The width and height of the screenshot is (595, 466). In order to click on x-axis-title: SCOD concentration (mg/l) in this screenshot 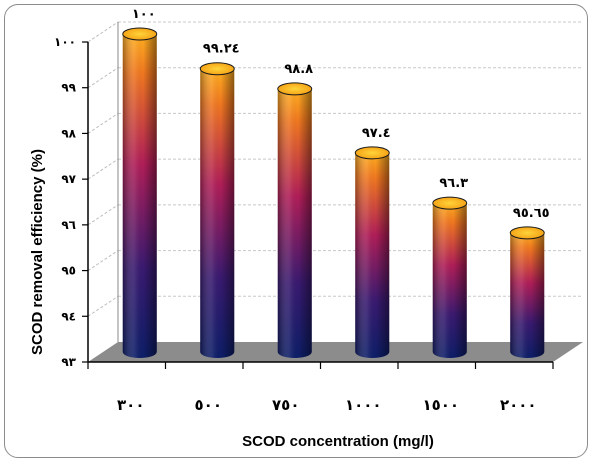, I will do `click(338, 441)`.